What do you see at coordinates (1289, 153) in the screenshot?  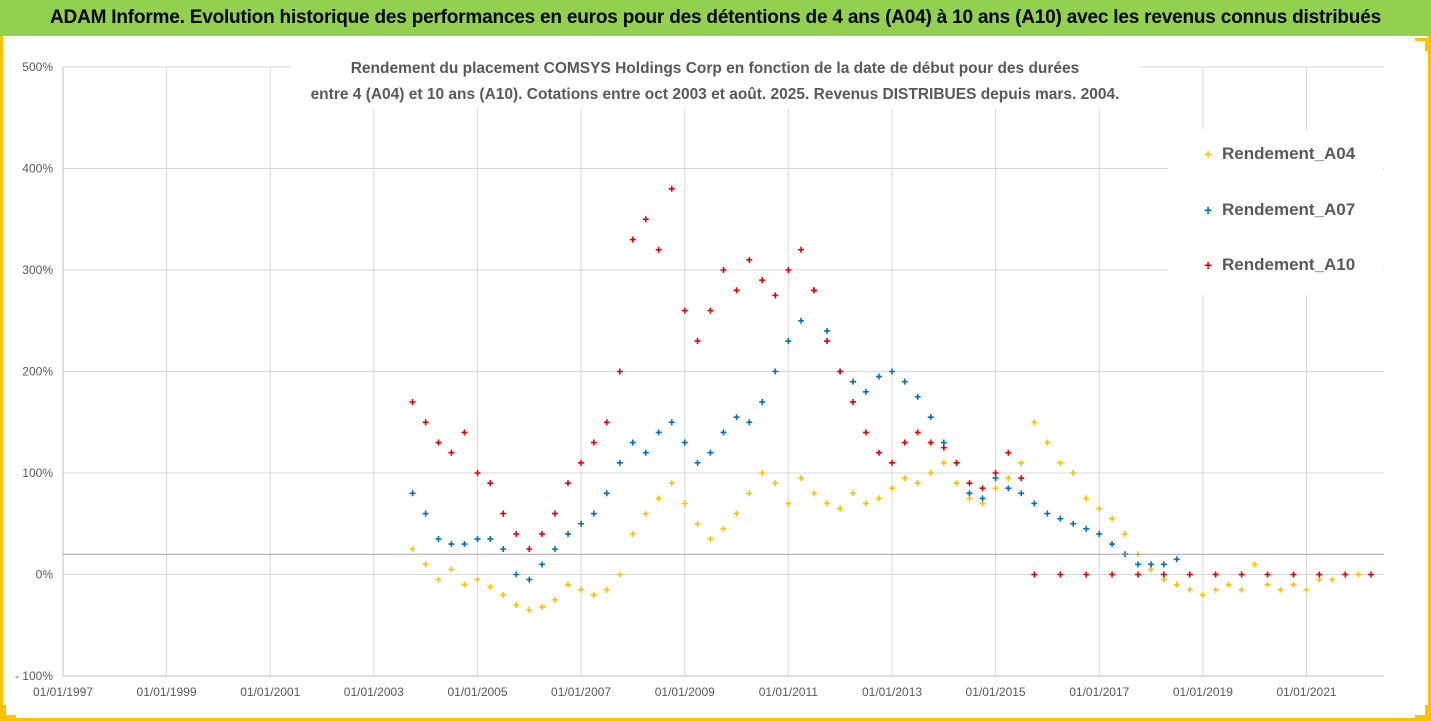 I see `legend-label-a04: Rendement_A04` at bounding box center [1289, 153].